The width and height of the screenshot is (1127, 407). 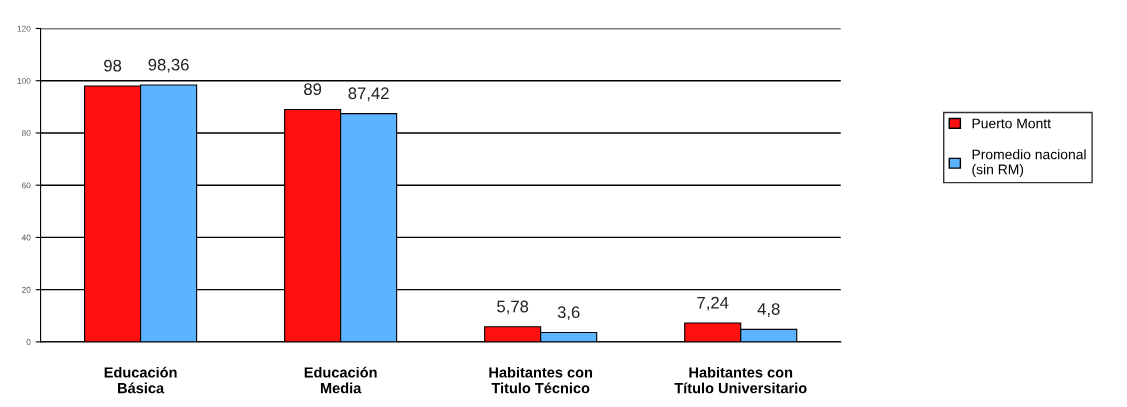 I want to click on data-label: 98,36, so click(x=168, y=65).